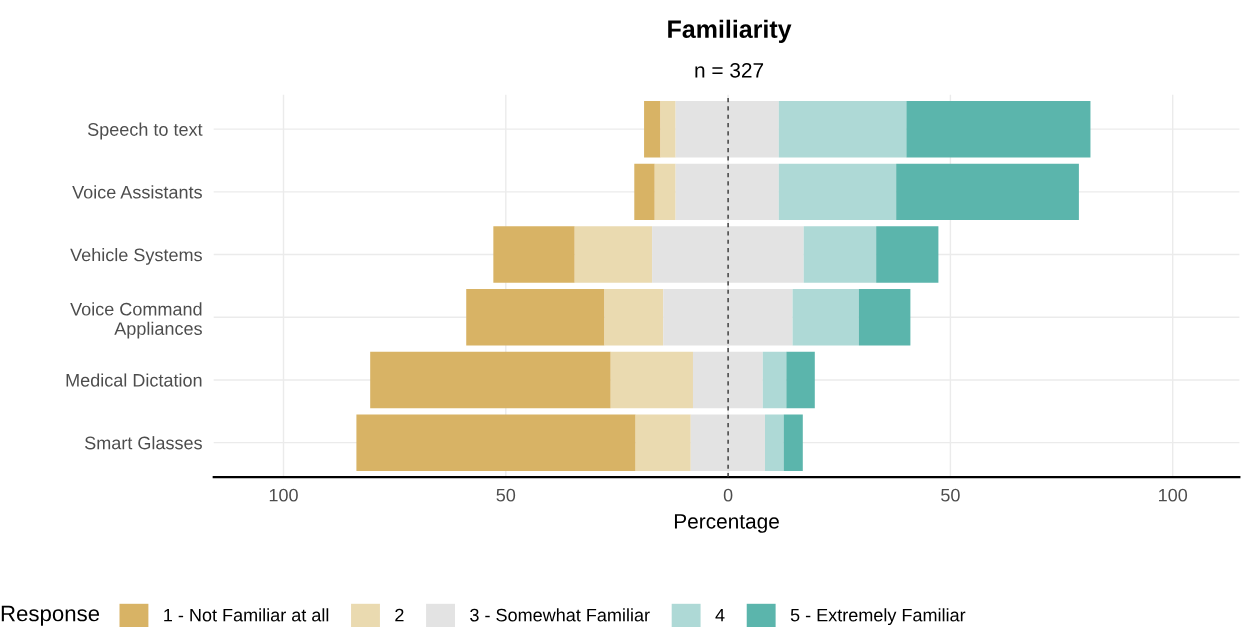 Image resolution: width=1257 pixels, height=627 pixels. What do you see at coordinates (730, 31) in the screenshot?
I see `chart-title: Familiarity` at bounding box center [730, 31].